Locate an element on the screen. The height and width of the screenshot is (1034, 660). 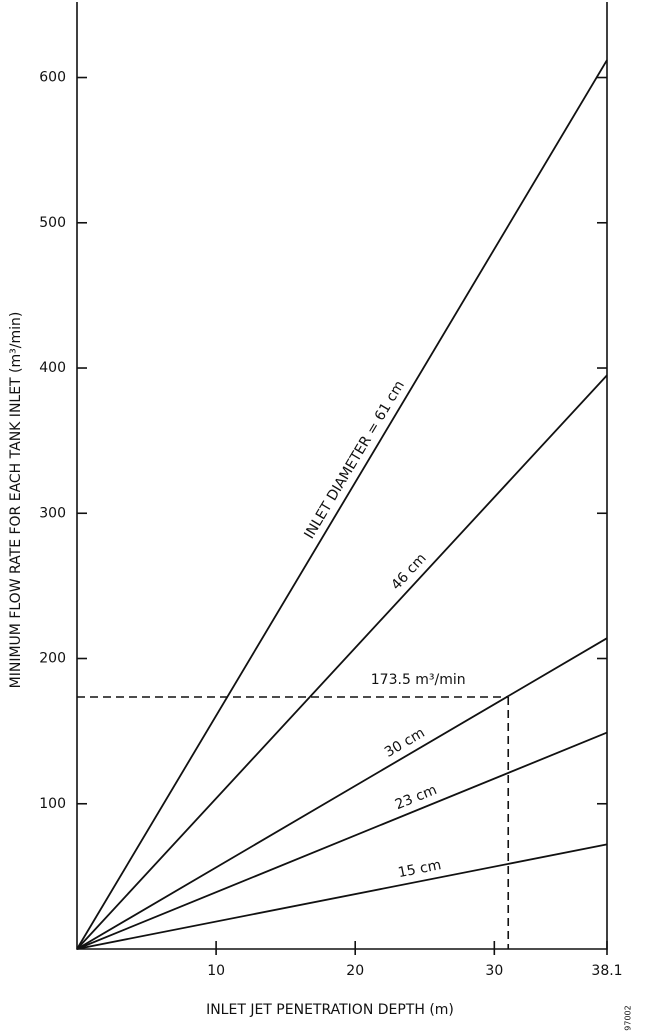
y-tick-label: 500 is located at coordinates (52, 223).